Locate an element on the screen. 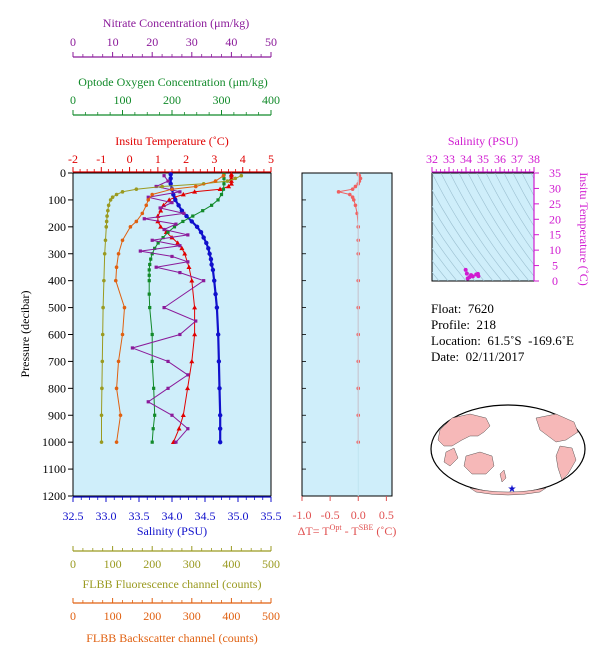  map-land-new-zealand is located at coordinates (503, 476).